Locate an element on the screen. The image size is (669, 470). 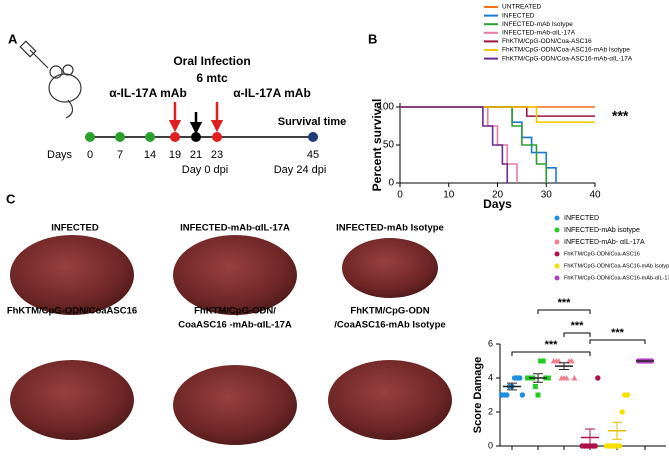
photo-title: FhKTM/CpG-ODN is located at coordinates (389, 311).